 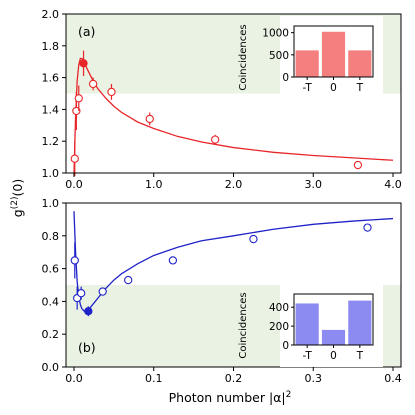 What do you see at coordinates (51, 301) in the screenshot?
I see `y-tick-label: 0.4` at bounding box center [51, 301].